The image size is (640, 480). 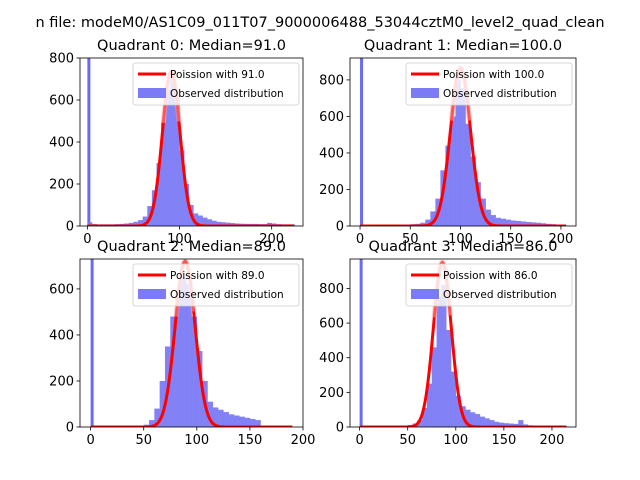 What do you see at coordinates (191, 46) in the screenshot?
I see `panel-title: Quadrant 0: Median=91.0` at bounding box center [191, 46].